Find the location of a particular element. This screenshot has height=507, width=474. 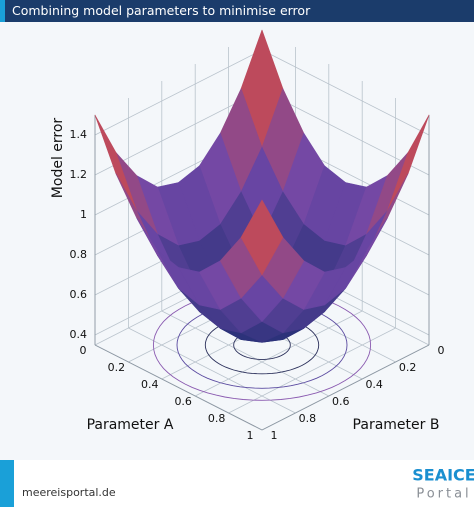

x-tick-label: 1 is located at coordinates (250, 435).